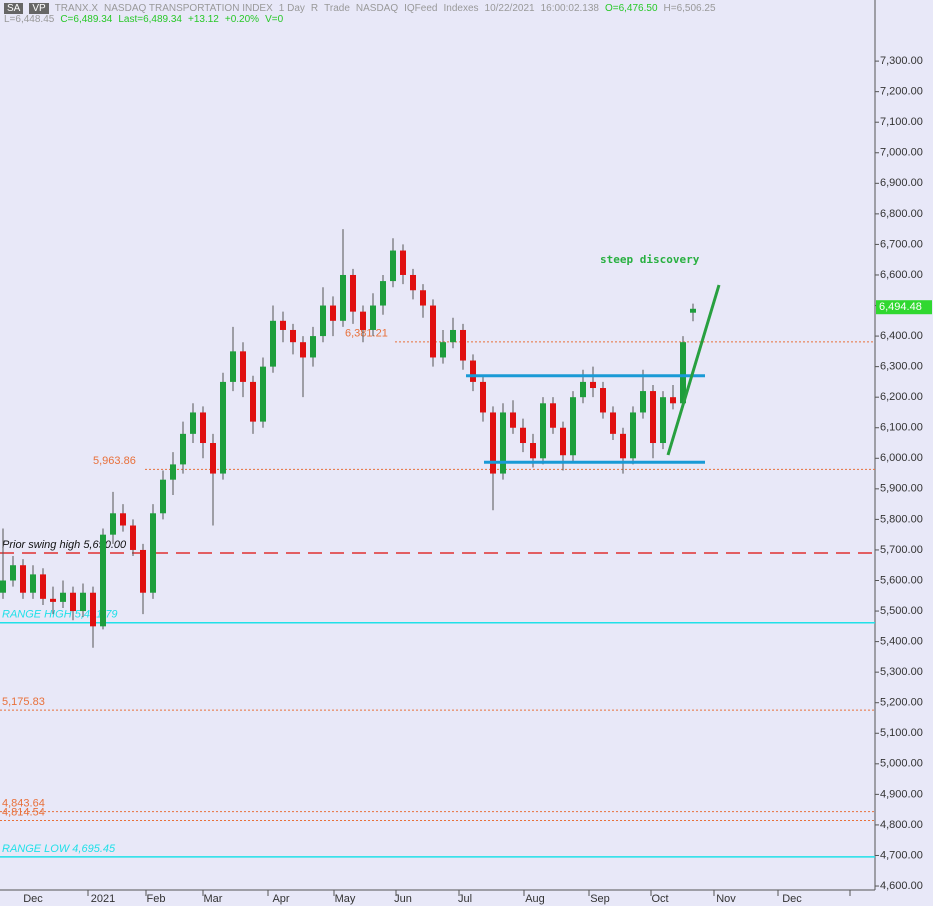  I want to click on x-tick-label: Jun, so click(403, 899).